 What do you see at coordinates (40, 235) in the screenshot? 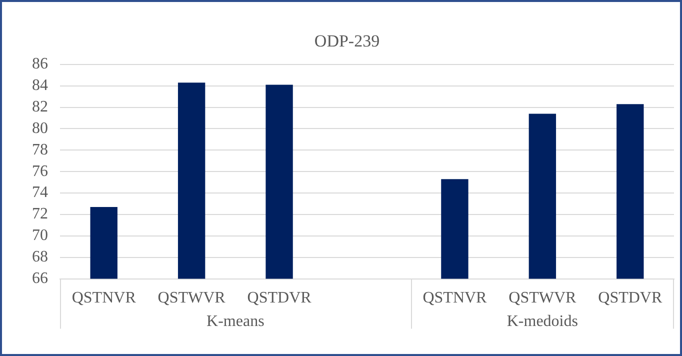
I see `y-tick-label: 70` at bounding box center [40, 235].